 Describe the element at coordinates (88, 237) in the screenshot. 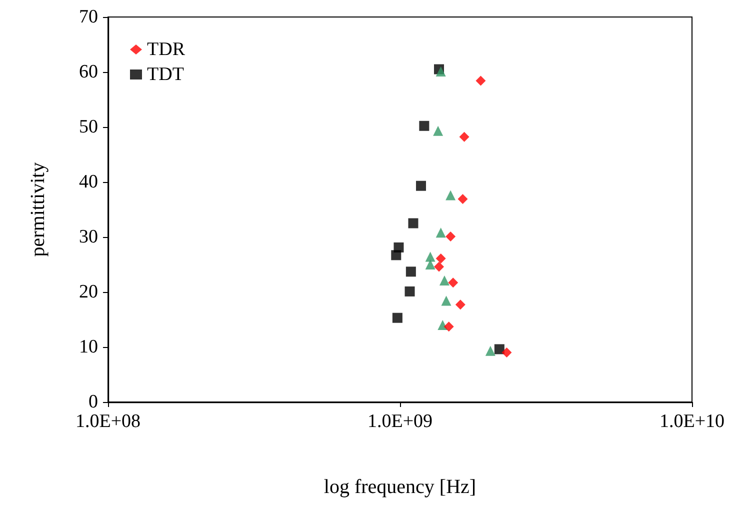

I see `y-tick-label: 30` at that location.